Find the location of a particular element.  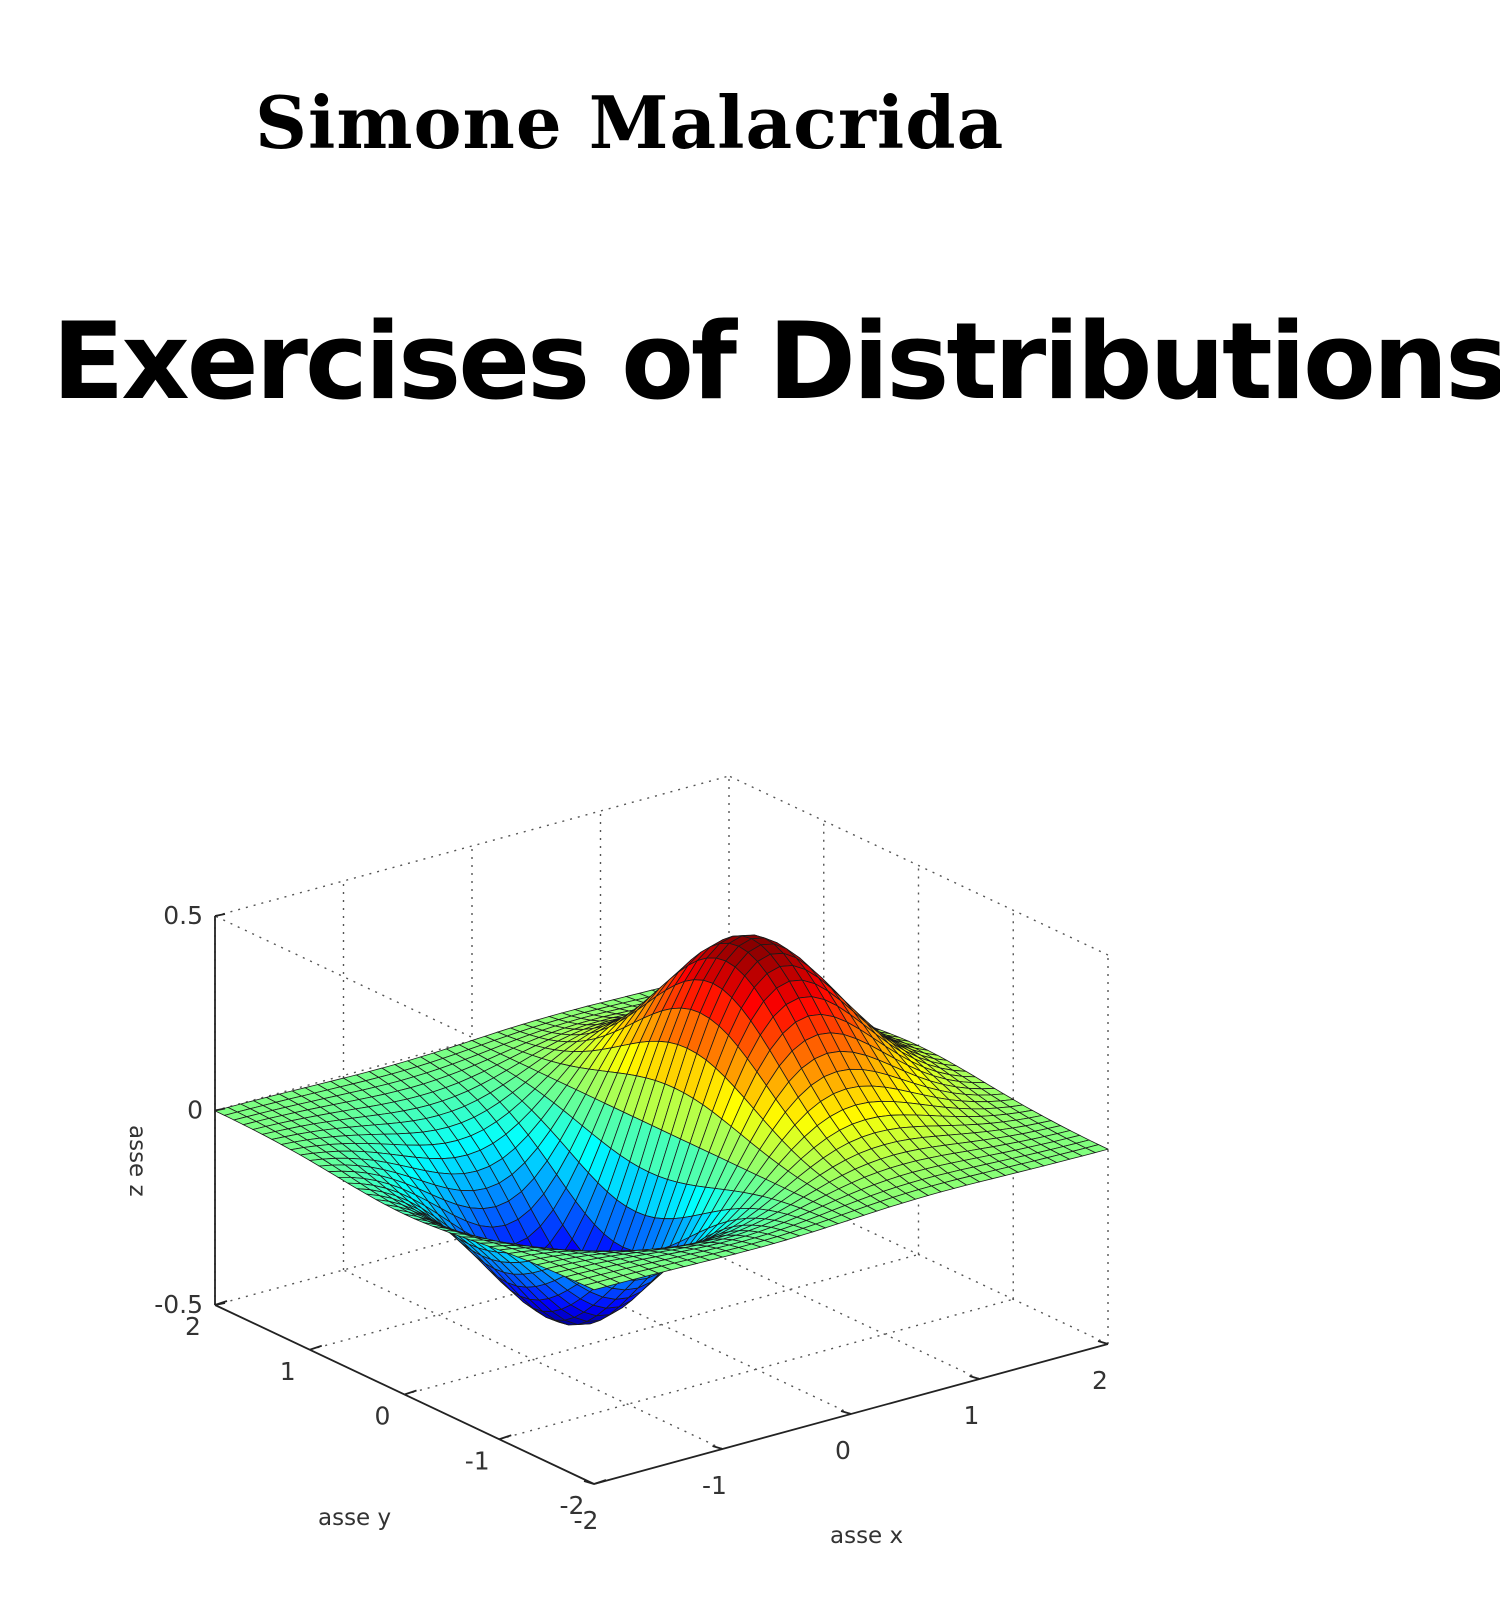

x-tick-label: 1 is located at coordinates (972, 1415).